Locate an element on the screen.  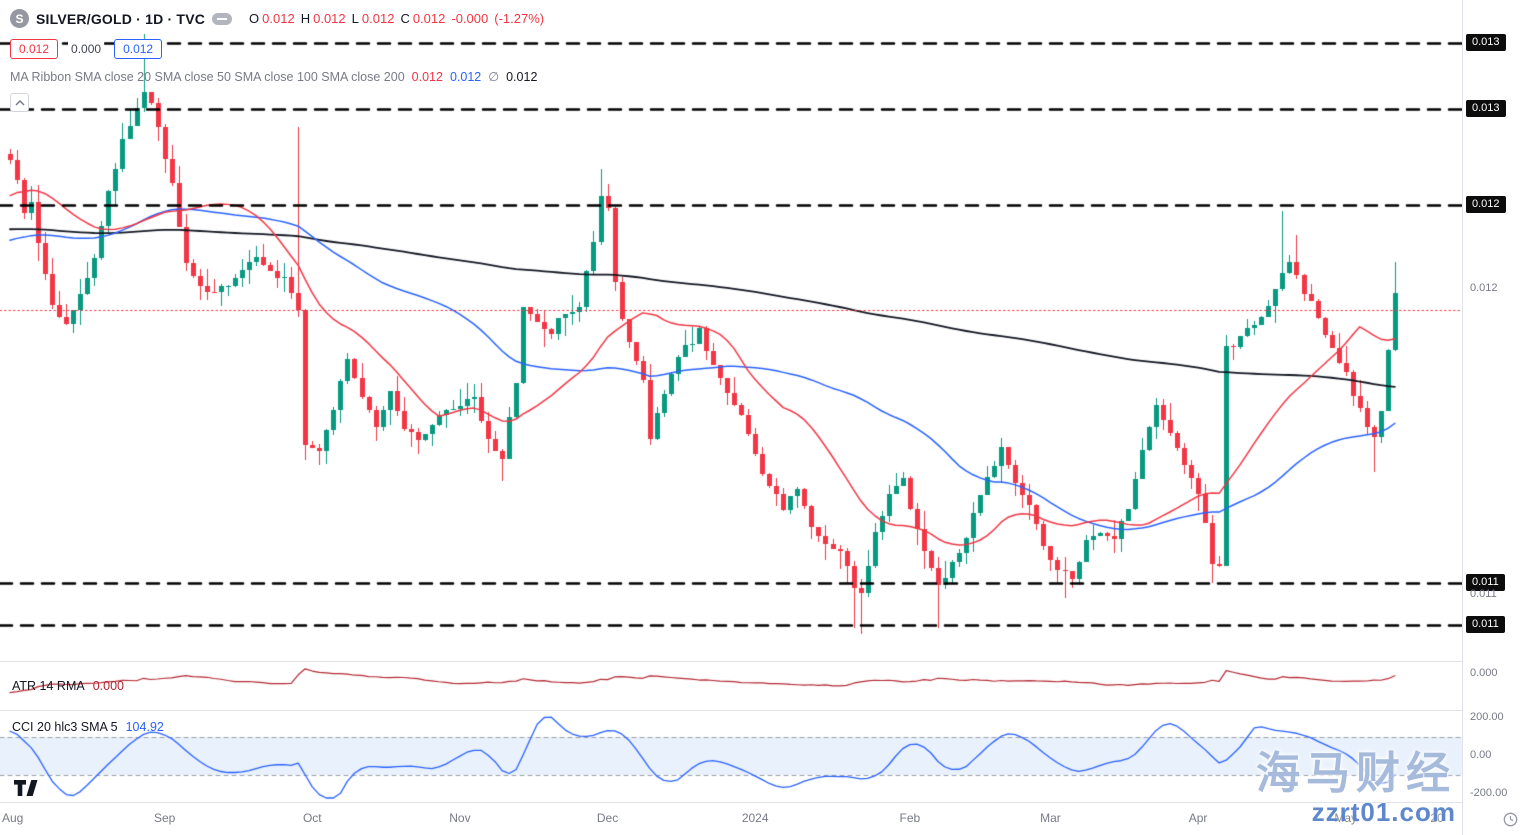
time-axis-label: Oct is located at coordinates (312, 818).